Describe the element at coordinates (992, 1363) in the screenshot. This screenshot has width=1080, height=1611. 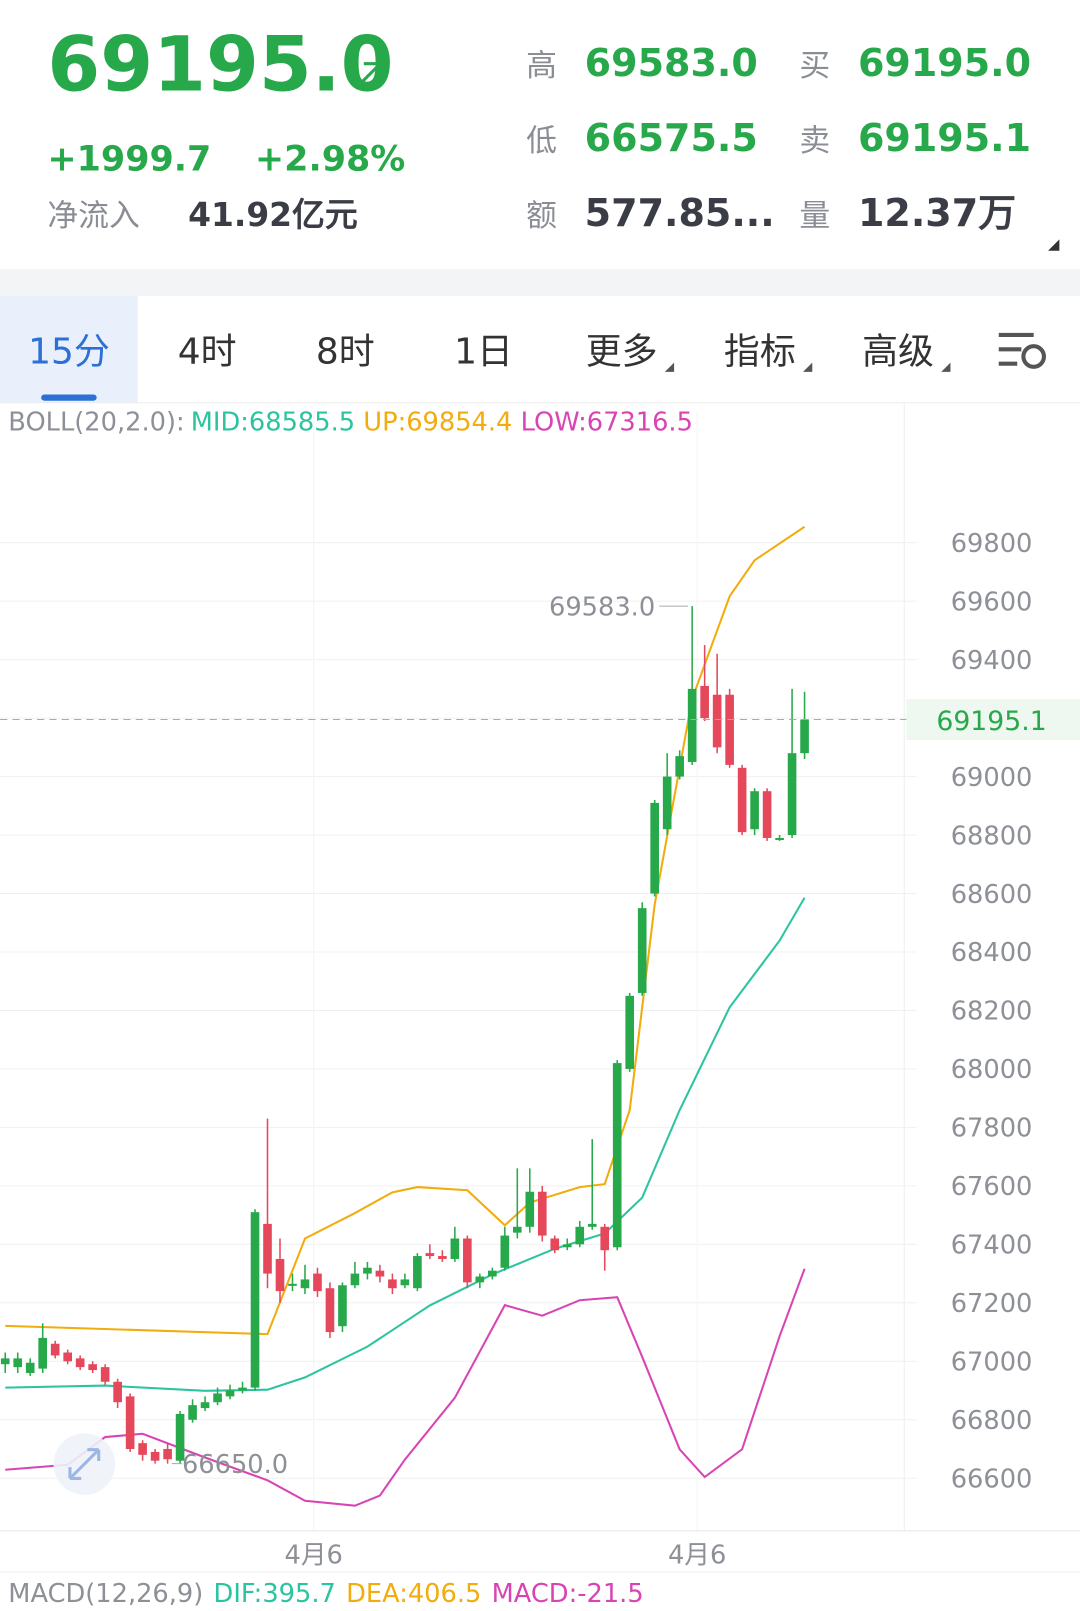
I see `y-tick-label: 67000` at that location.